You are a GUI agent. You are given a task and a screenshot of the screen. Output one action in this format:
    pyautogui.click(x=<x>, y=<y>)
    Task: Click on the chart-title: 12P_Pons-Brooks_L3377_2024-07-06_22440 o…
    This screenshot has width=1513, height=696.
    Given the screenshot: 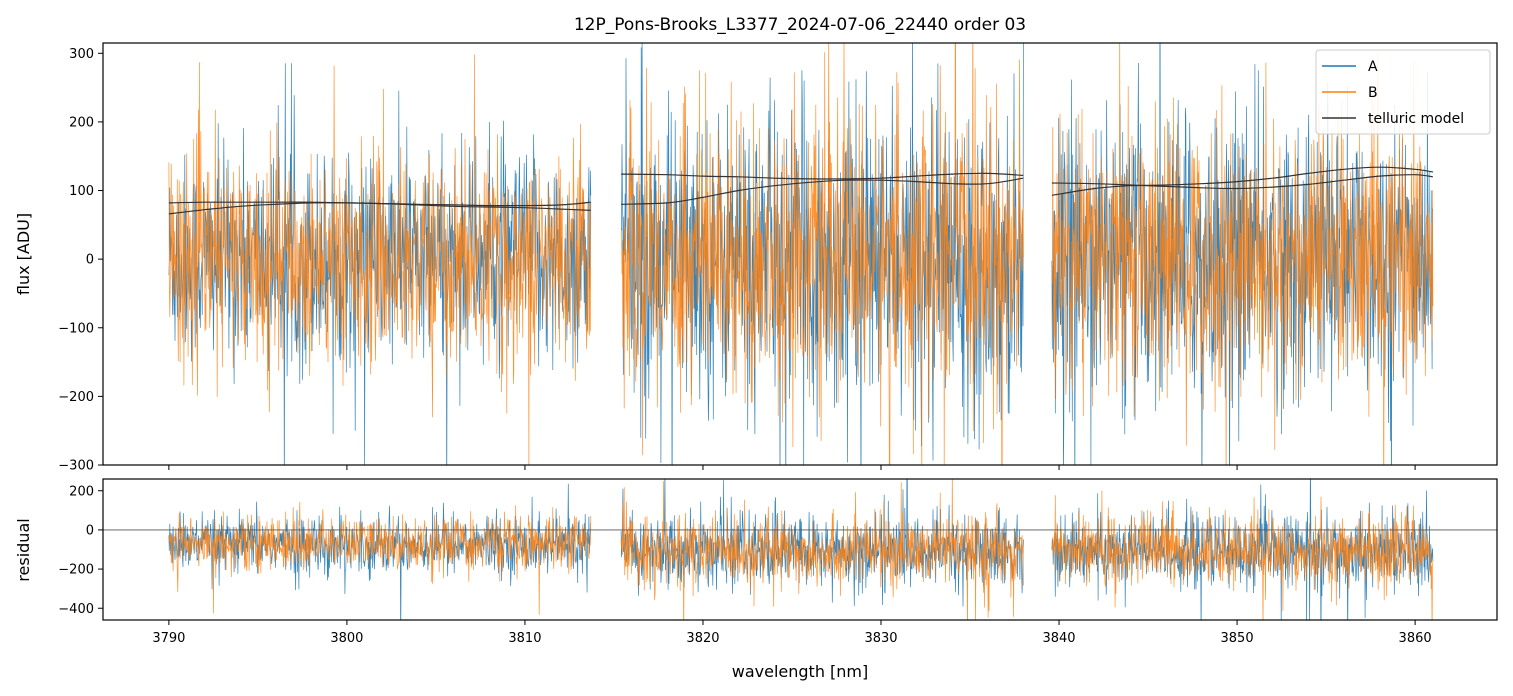 What is the action you would take?
    pyautogui.click(x=800, y=25)
    